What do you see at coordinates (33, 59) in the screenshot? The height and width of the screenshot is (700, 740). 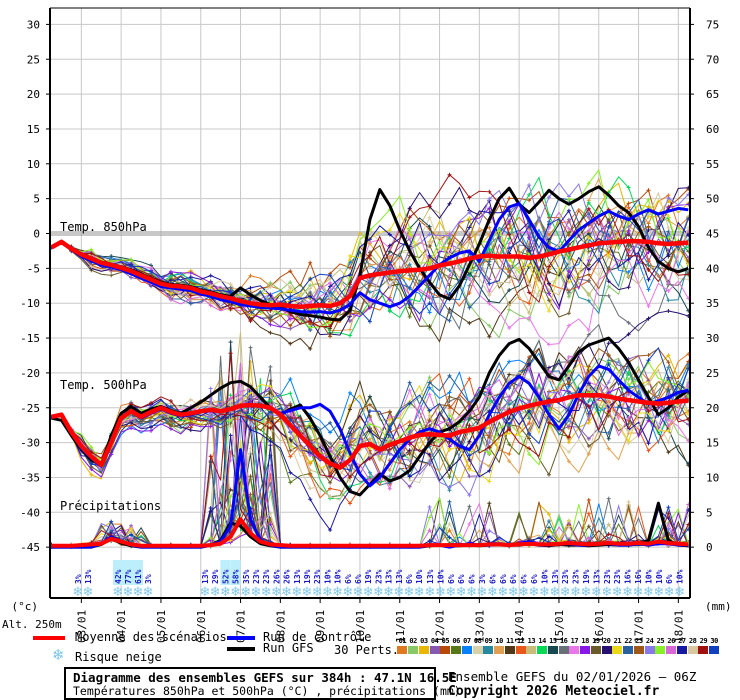 I see `left-axis-tick: 25` at bounding box center [33, 59].